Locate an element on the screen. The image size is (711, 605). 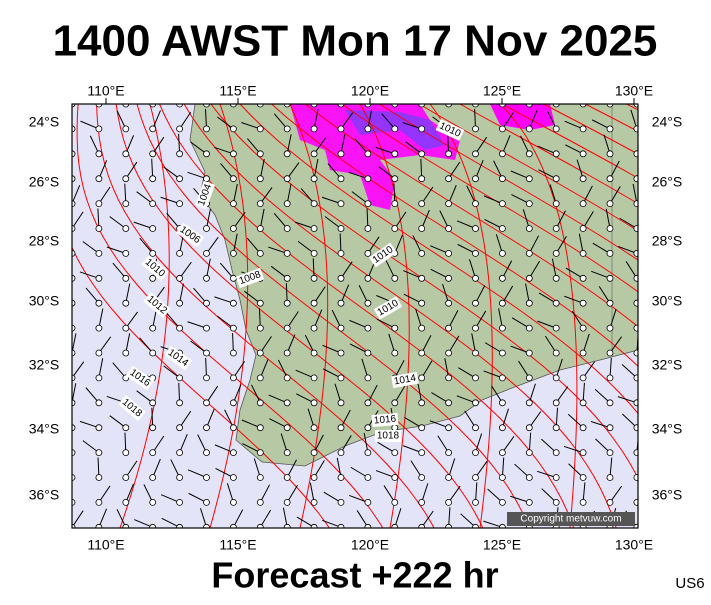
lon-label: 110°E is located at coordinates (105, 545).